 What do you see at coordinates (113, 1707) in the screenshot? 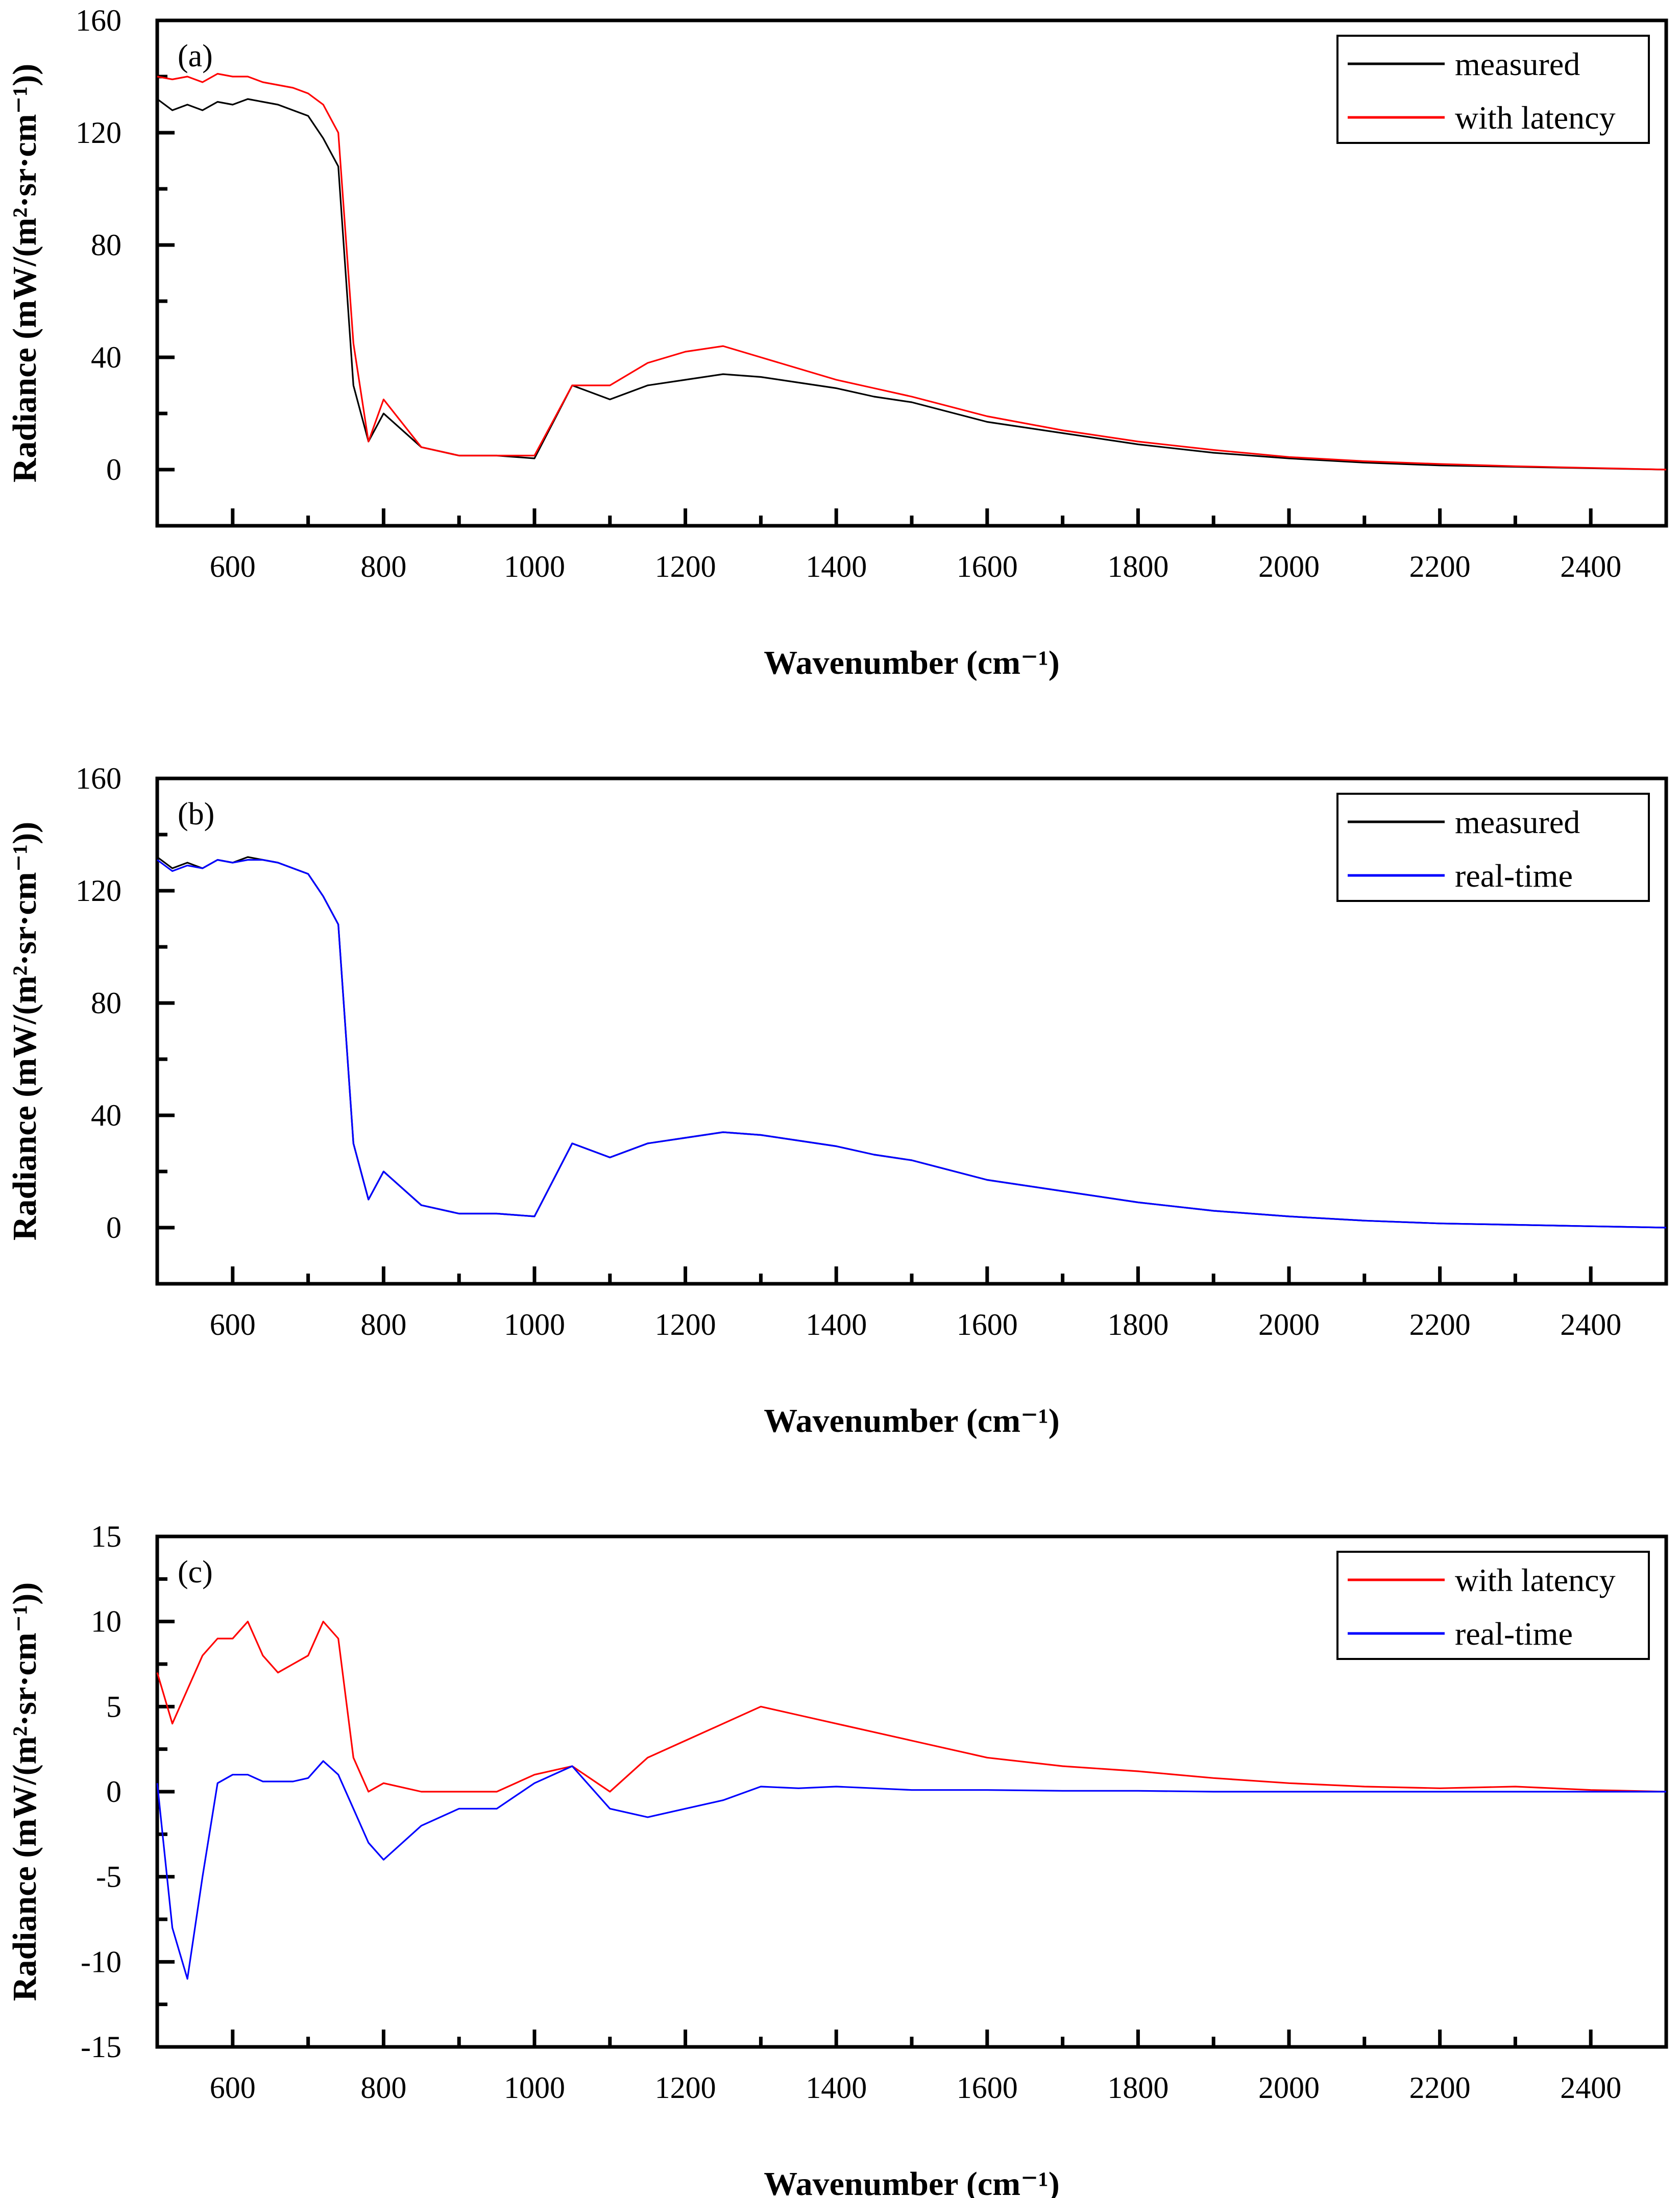
I see `y-tick-label: 5` at bounding box center [113, 1707].